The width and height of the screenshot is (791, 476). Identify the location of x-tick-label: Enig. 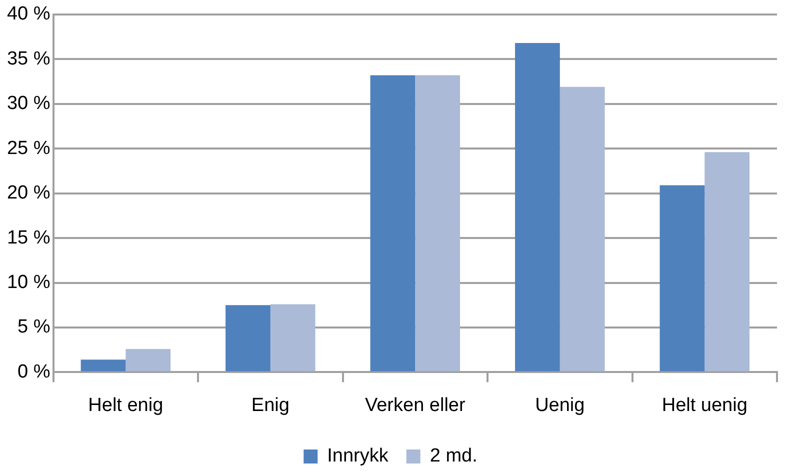
(270, 405).